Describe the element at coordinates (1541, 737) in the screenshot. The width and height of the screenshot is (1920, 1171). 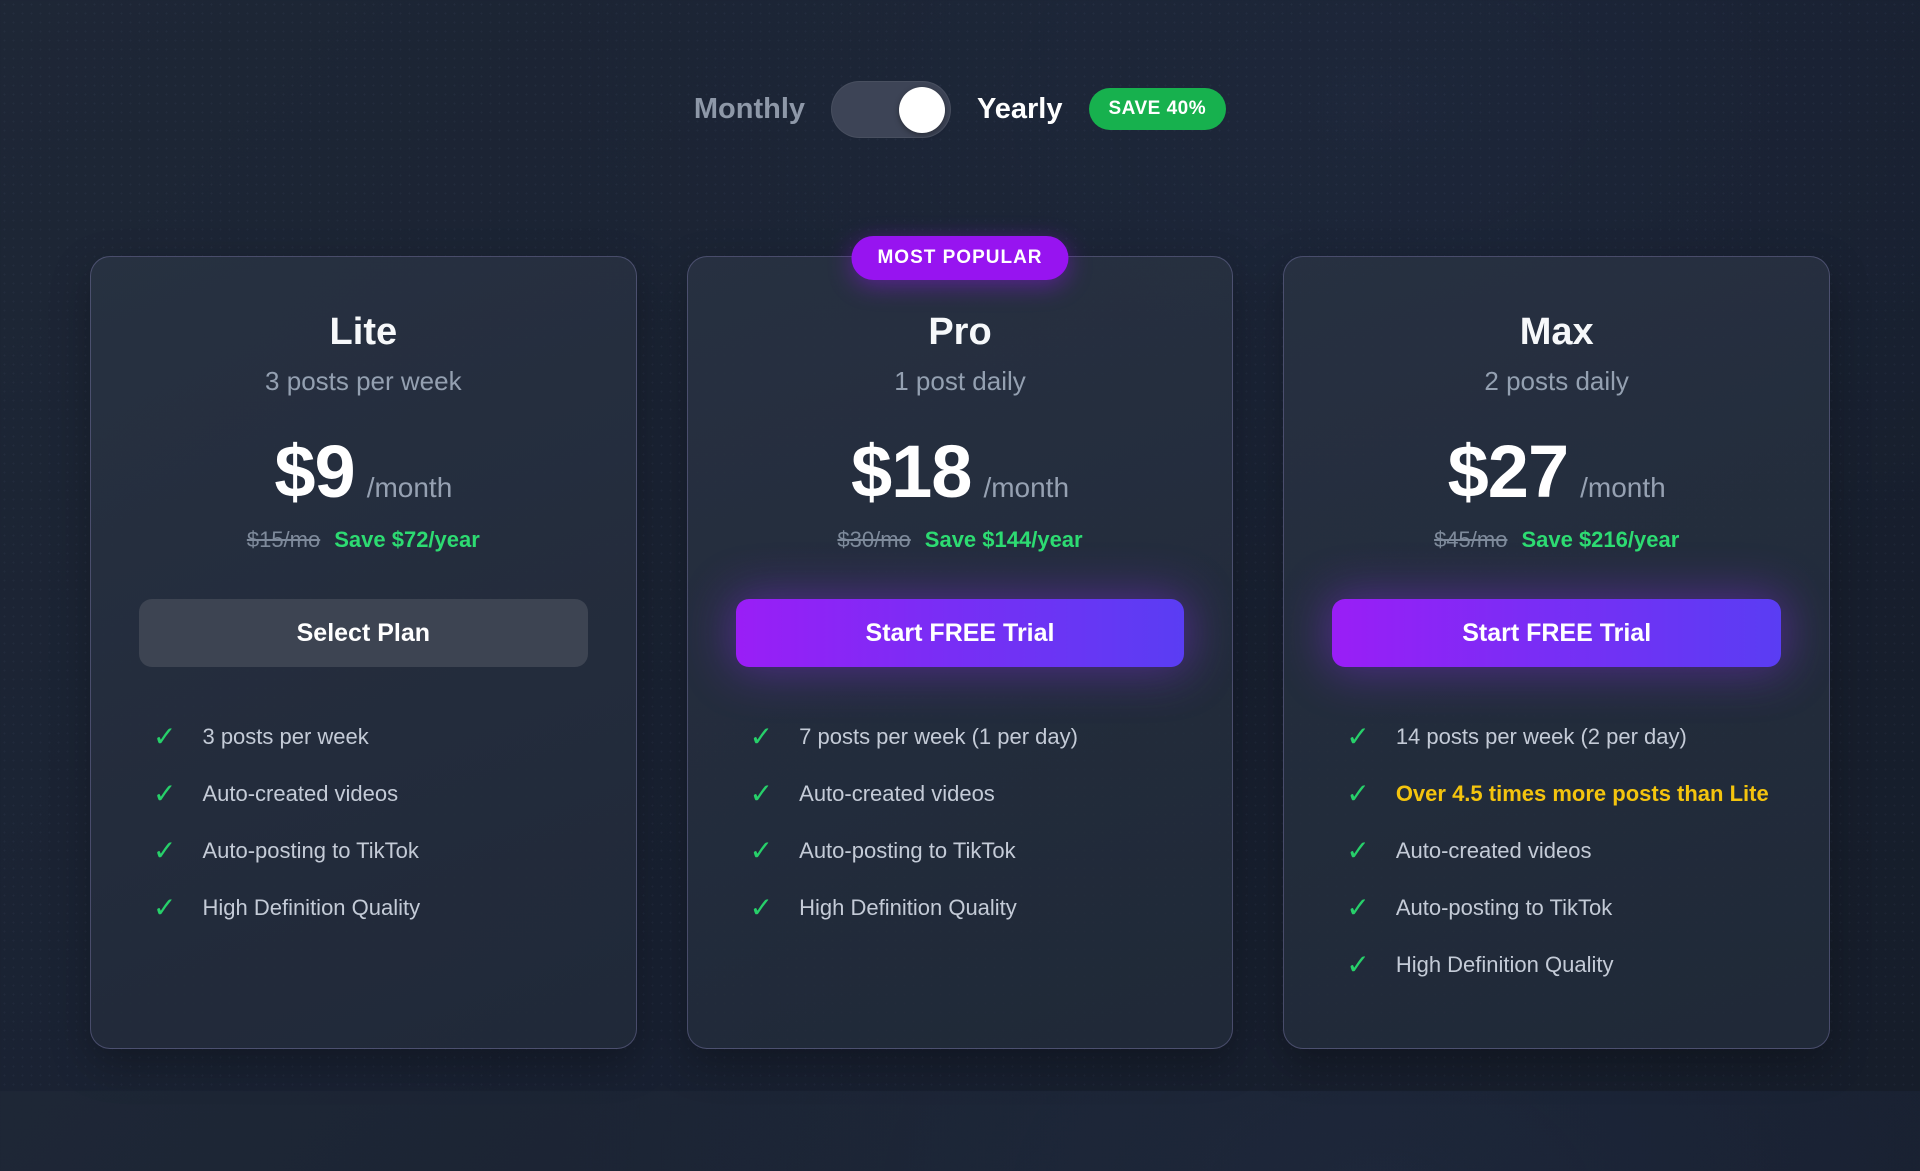
I see `feature-text: 14 posts per week (2 per day)` at that location.